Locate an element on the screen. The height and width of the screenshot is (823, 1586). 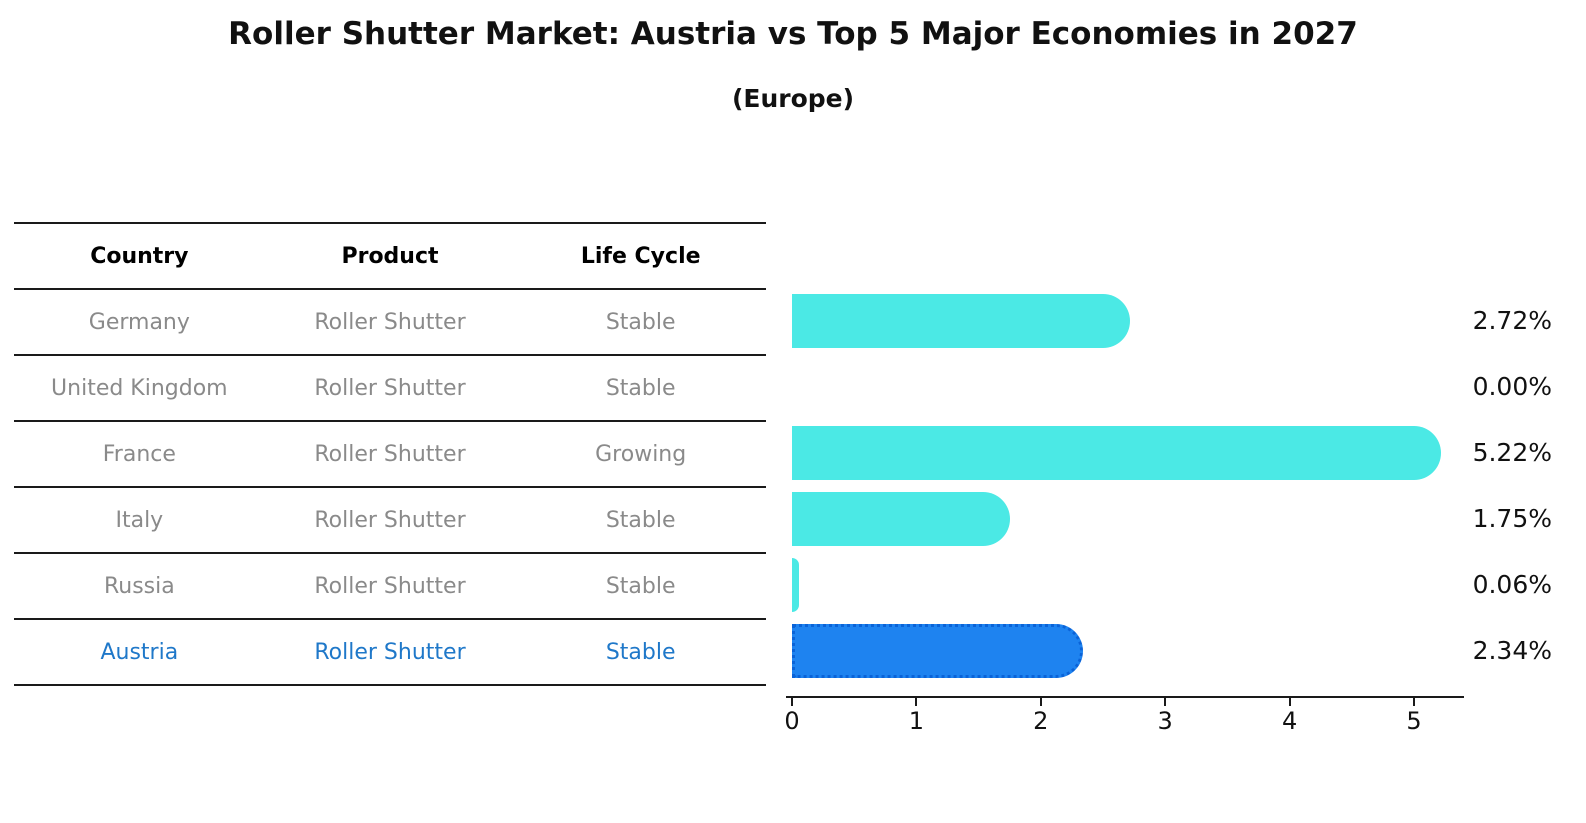
x-axis-tick-label: 3 is located at coordinates (1165, 721).